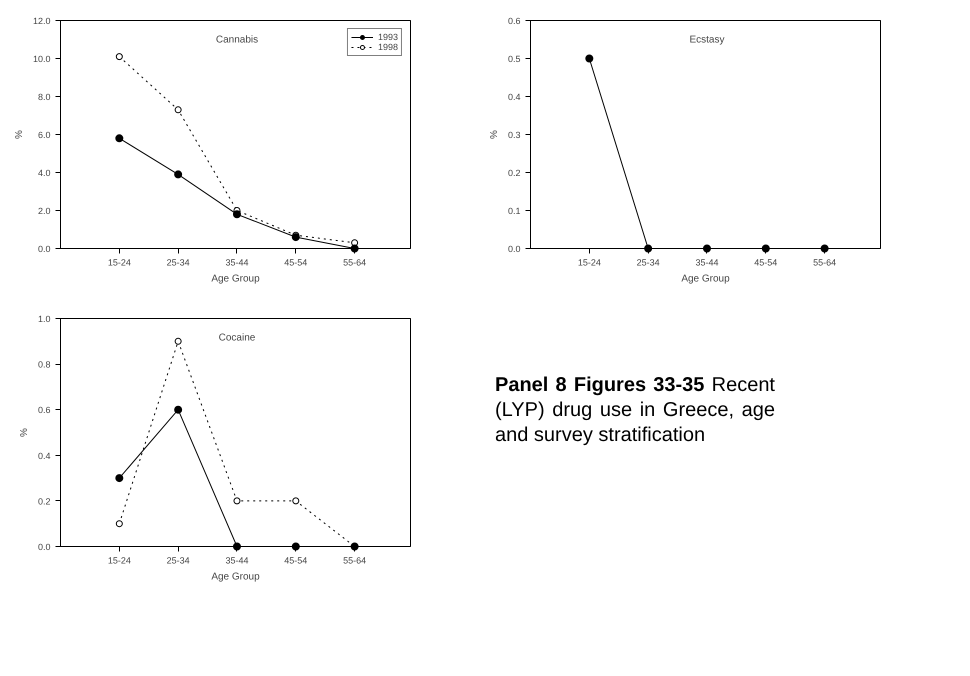 This screenshot has width=970, height=676. What do you see at coordinates (41, 59) in the screenshot?
I see `y-tick-label: 10.0` at bounding box center [41, 59].